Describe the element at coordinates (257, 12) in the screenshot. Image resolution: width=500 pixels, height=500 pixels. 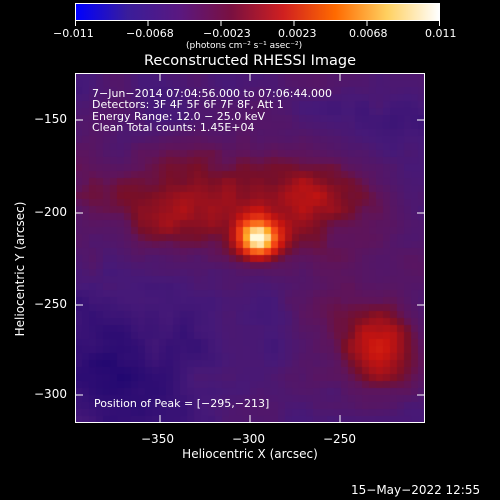
I see `colorbar` at that location.